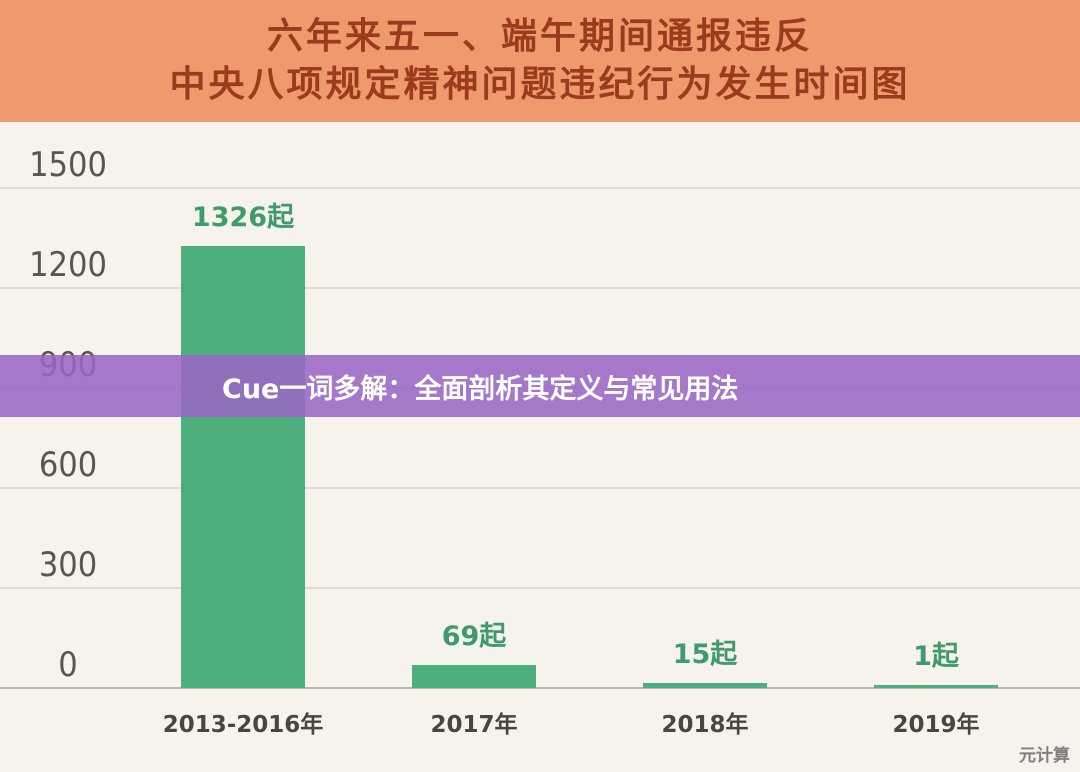  Describe the element at coordinates (68, 465) in the screenshot. I see `y-tick-label: 600` at that location.